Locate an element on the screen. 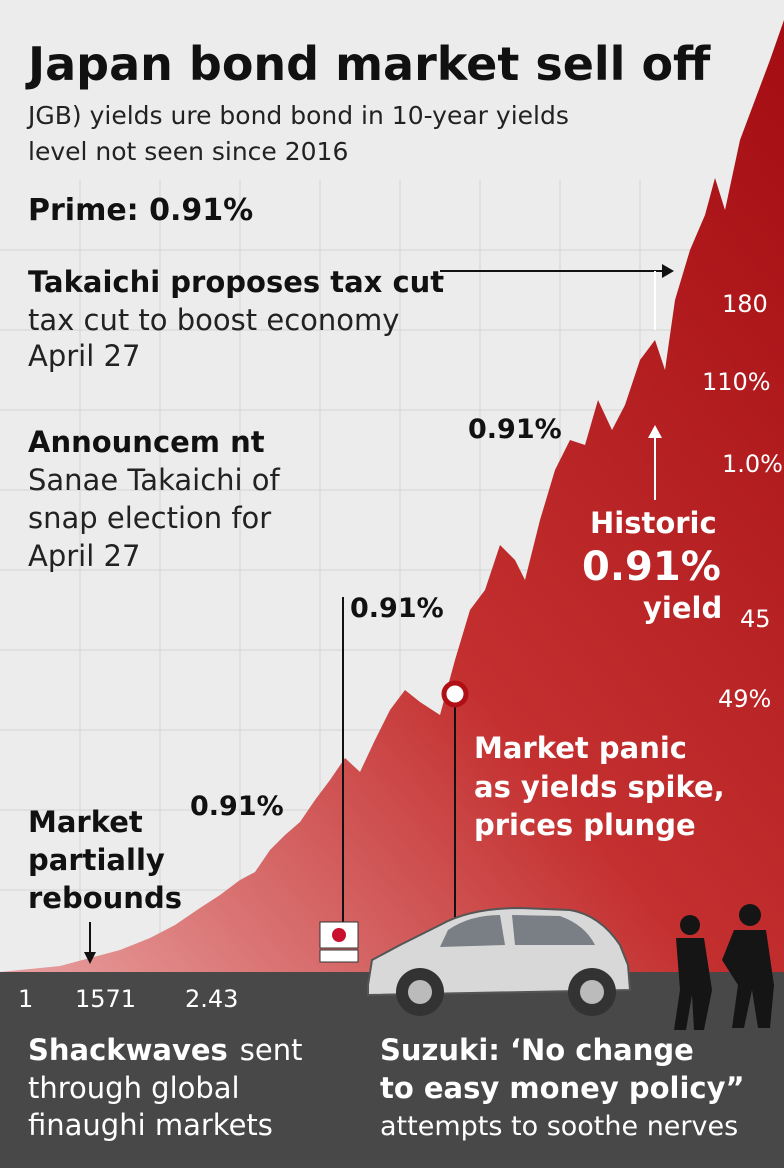 The width and height of the screenshot is (784, 1168). historic-label: Historic is located at coordinates (653, 523).